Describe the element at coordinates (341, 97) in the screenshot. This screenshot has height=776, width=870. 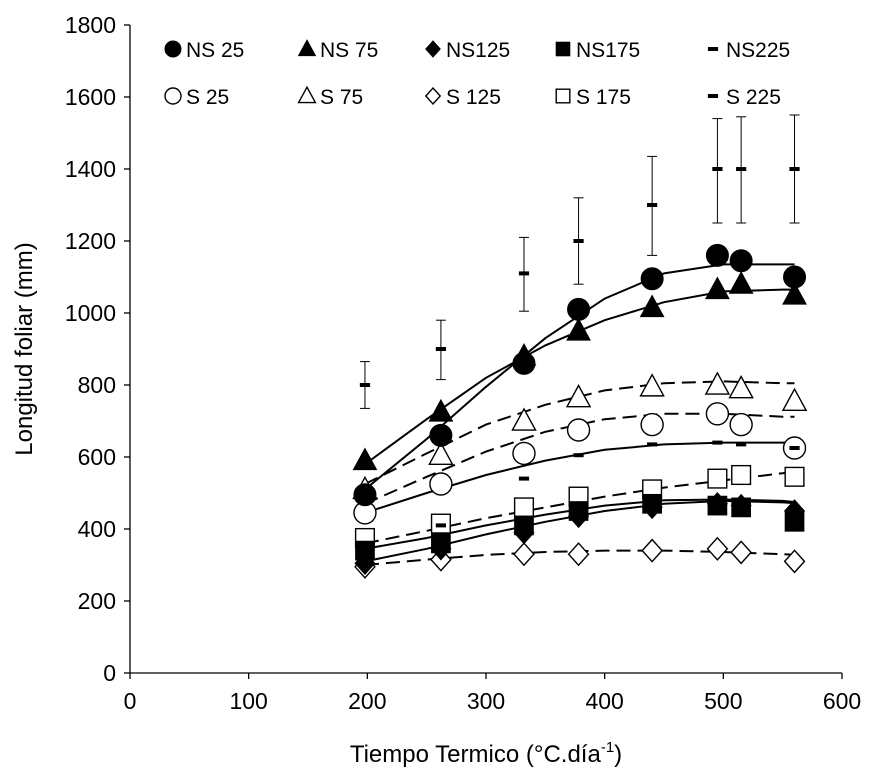
I see `legend-label-s-75: S 75` at that location.